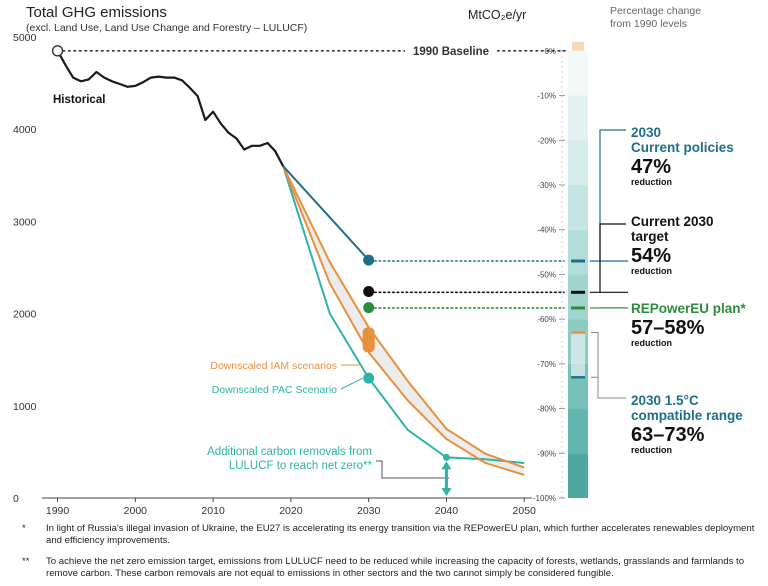  Describe the element at coordinates (544, 498) in the screenshot. I see `pct-tick-label: -100%` at that location.